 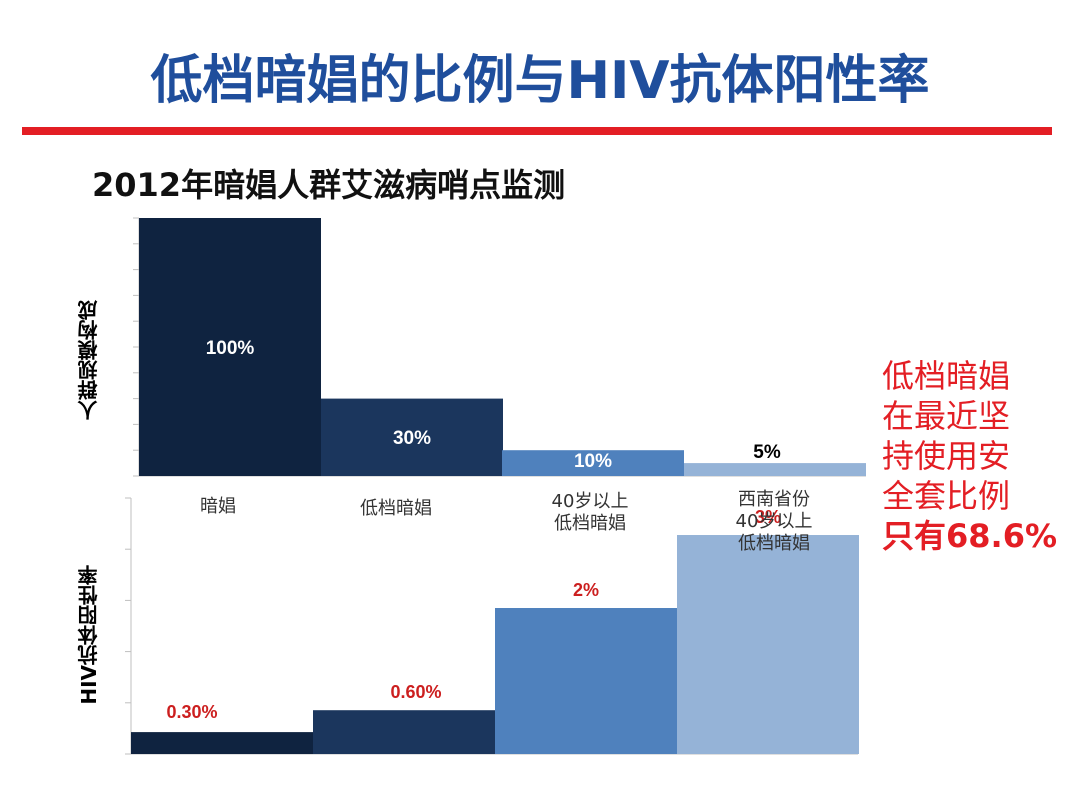 What do you see at coordinates (946, 456) in the screenshot?
I see `note-line-3: 持使用安` at bounding box center [946, 456].